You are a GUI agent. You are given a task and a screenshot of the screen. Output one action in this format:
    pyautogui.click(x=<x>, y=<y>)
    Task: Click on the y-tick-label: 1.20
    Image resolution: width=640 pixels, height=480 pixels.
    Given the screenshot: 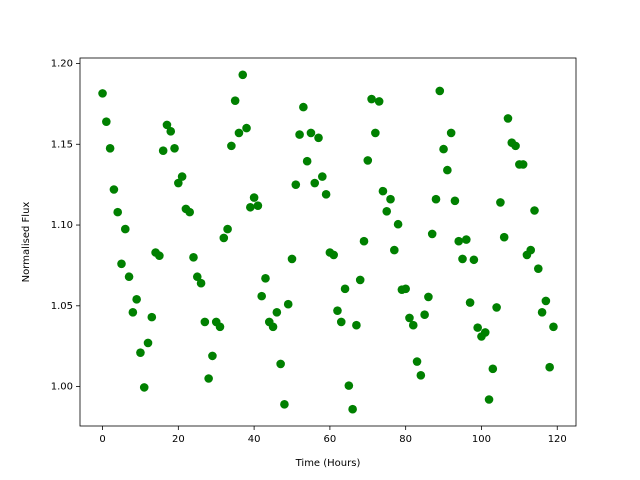 What is the action you would take?
    pyautogui.click(x=62, y=63)
    